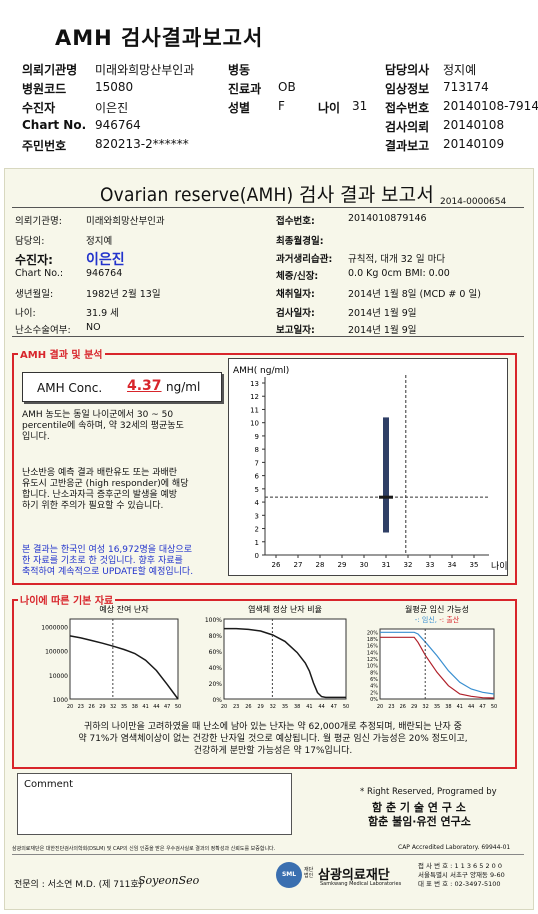 This screenshot has width=538, height=914. What do you see at coordinates (273, 751) in the screenshot?
I see `text-line: 건강하게 분만할 가능성은 약 17%입니다.` at bounding box center [273, 751].